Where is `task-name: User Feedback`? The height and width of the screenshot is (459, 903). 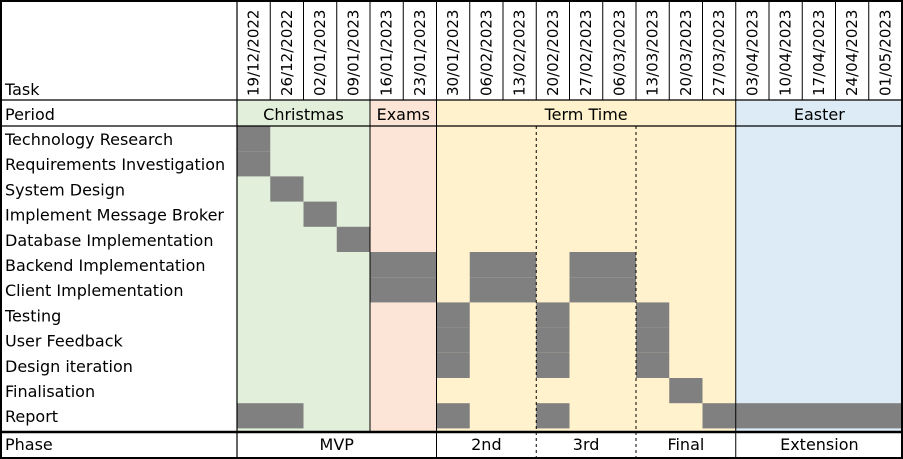 task-name: User Feedback is located at coordinates (64, 341).